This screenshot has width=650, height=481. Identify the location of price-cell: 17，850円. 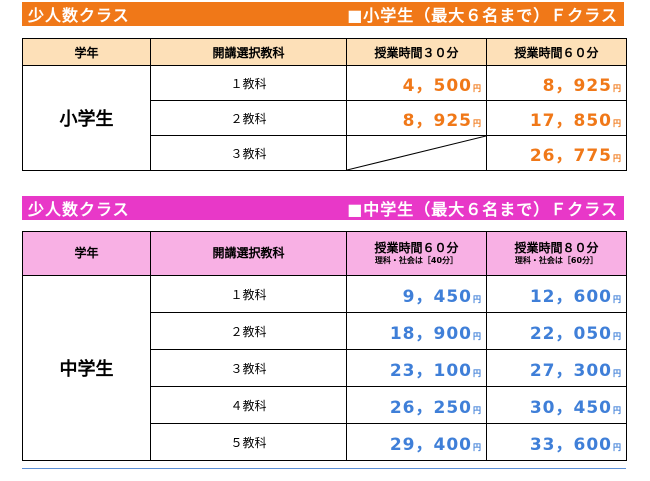
(556, 118).